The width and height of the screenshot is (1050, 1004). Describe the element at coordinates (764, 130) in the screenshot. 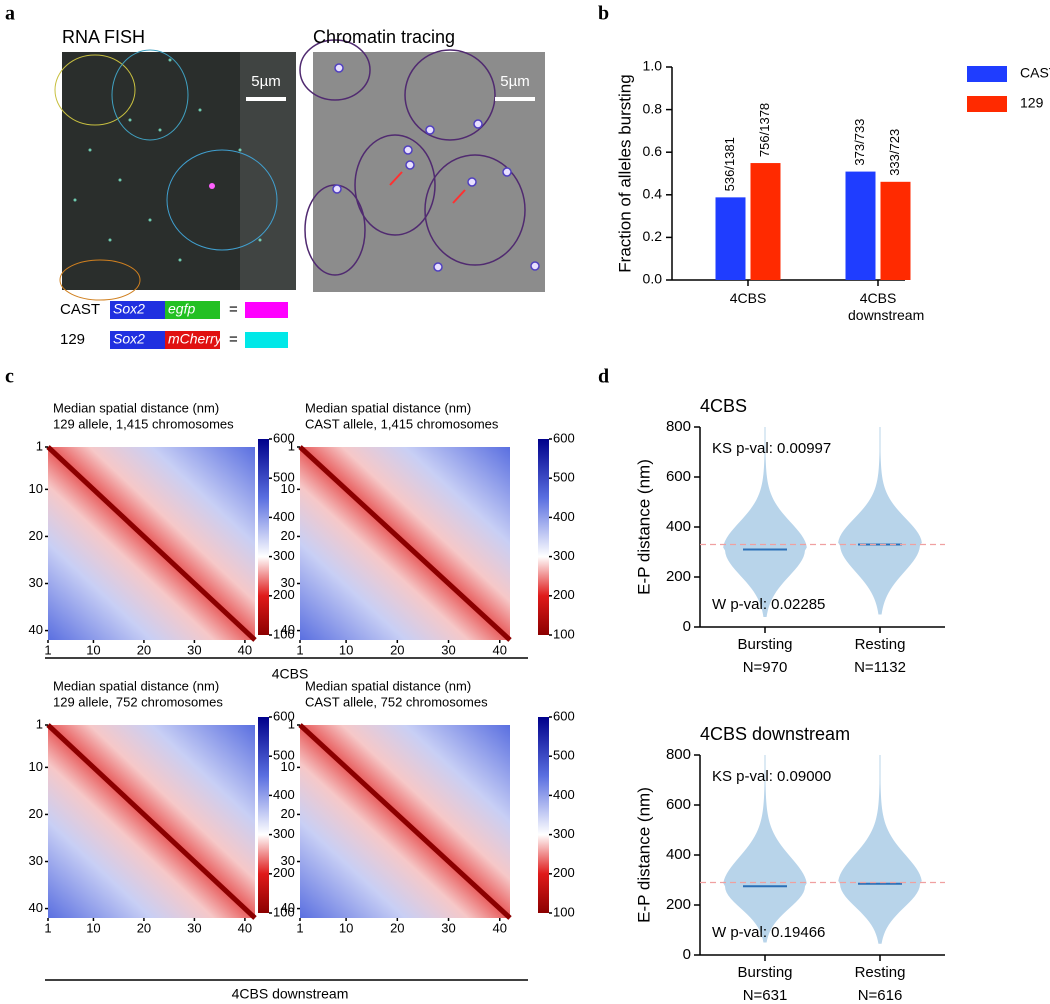

I see `value-label: 756/1378` at that location.